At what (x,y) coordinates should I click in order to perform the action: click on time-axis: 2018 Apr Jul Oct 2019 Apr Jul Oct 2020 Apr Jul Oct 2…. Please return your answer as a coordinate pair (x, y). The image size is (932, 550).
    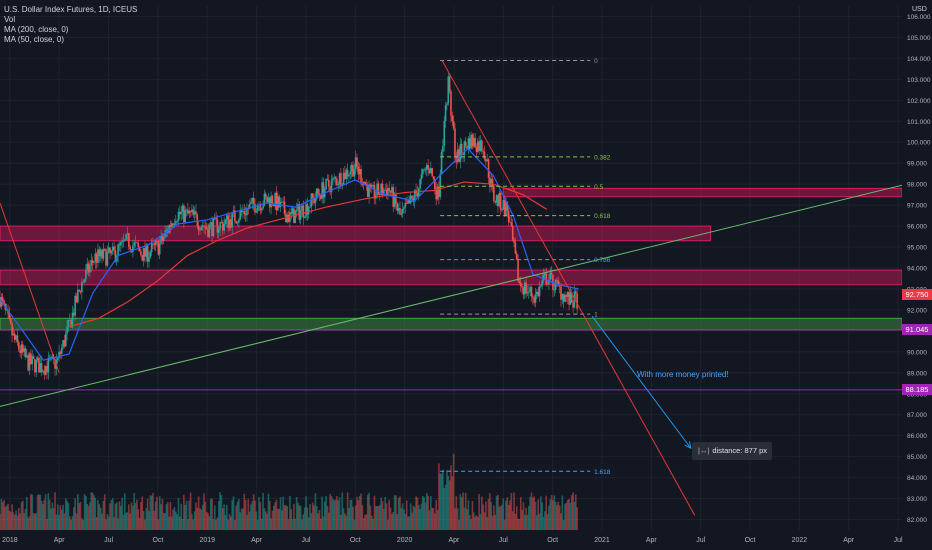
    Looking at the image, I should click on (466, 540).